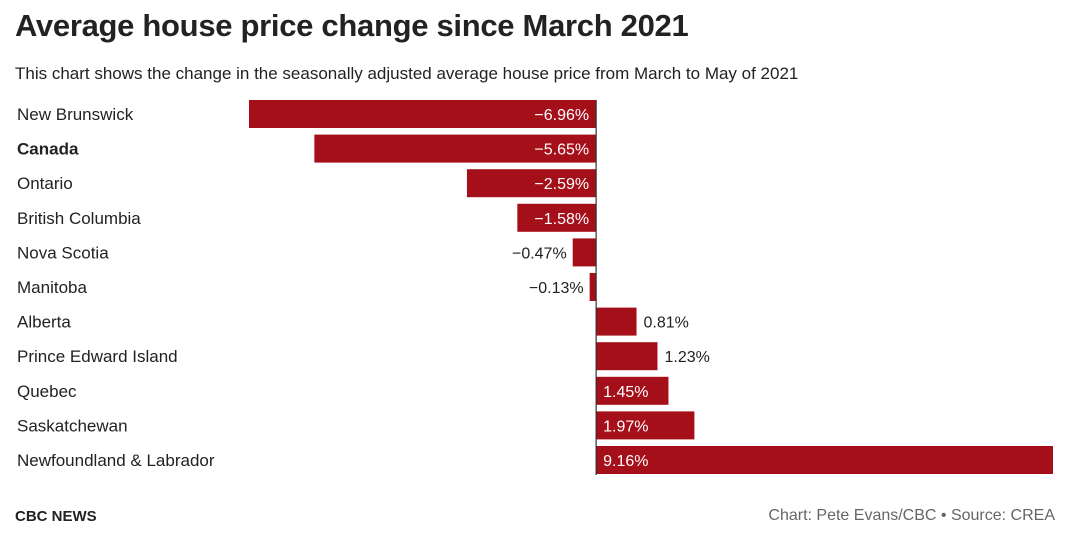 The width and height of the screenshot is (1080, 543). Describe the element at coordinates (911, 515) in the screenshot. I see `source-credit: Chart: Pete Evans/CBC • Source: CREA` at that location.